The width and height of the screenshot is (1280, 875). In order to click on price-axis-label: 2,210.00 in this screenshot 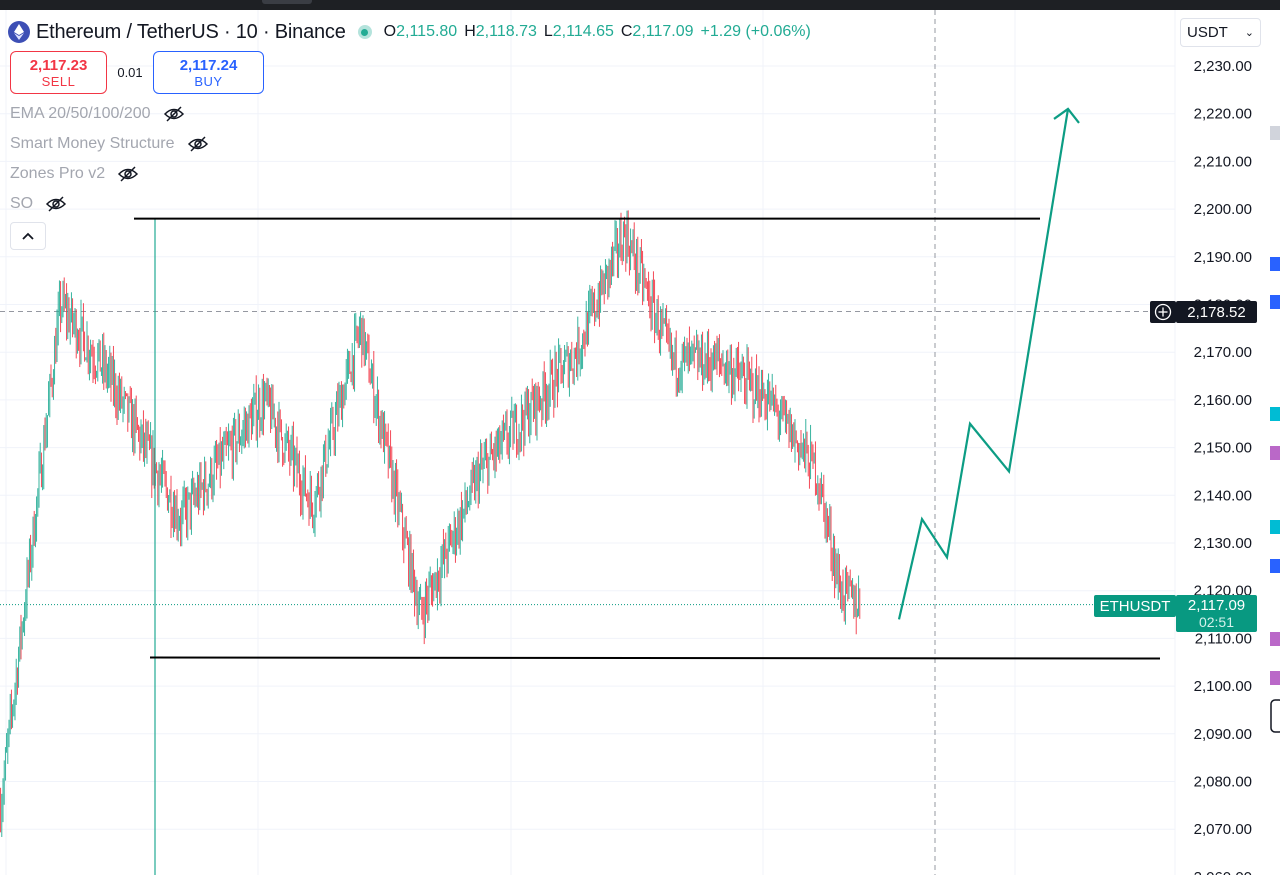, I will do `click(1223, 161)`.